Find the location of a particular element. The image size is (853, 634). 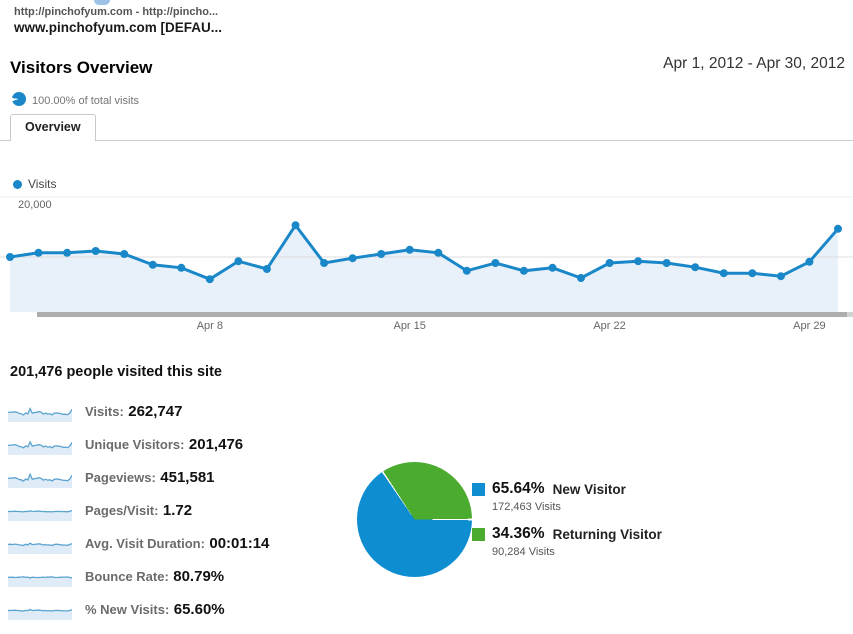

metric-text: Visits: 262,747 is located at coordinates (133, 412).